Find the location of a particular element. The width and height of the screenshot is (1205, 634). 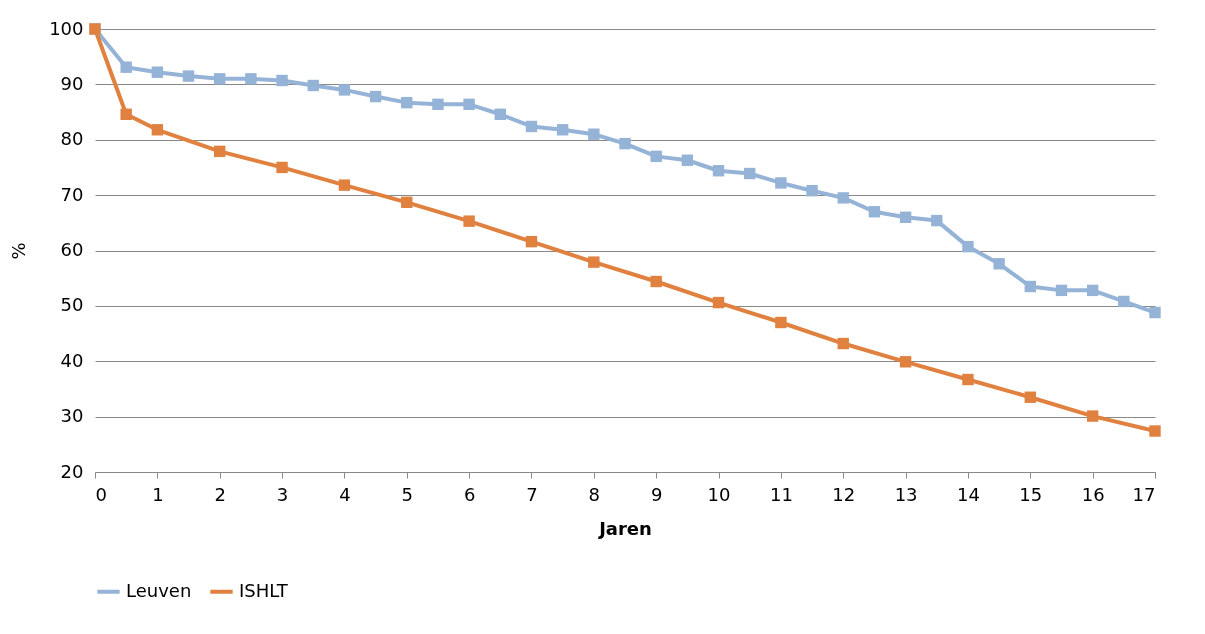

x-tick-label: 10 is located at coordinates (719, 494).